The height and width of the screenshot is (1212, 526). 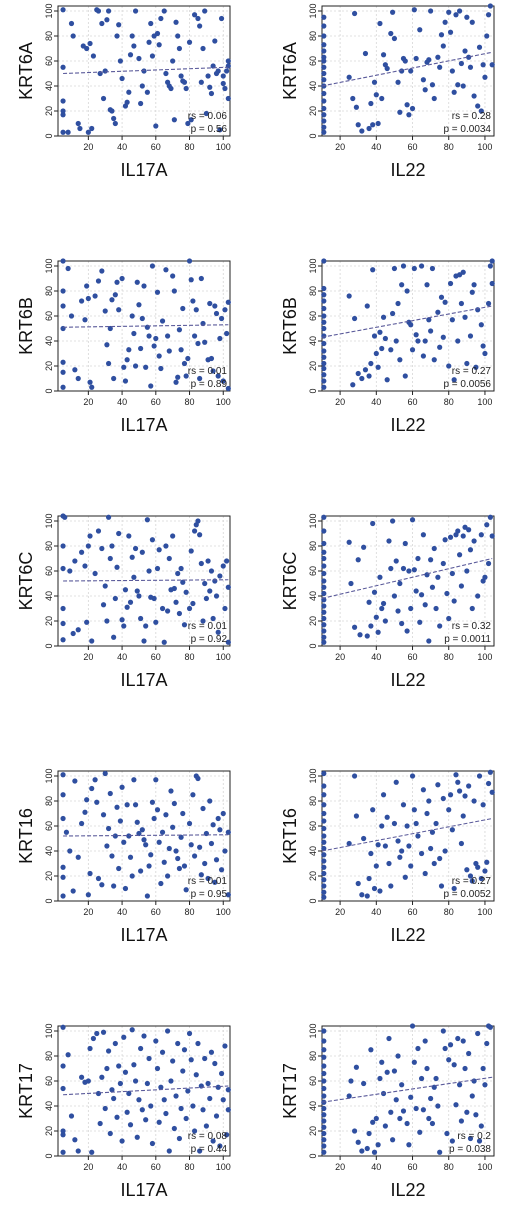 What do you see at coordinates (313, 546) in the screenshot?
I see `y-tick-label: 80` at bounding box center [313, 546].